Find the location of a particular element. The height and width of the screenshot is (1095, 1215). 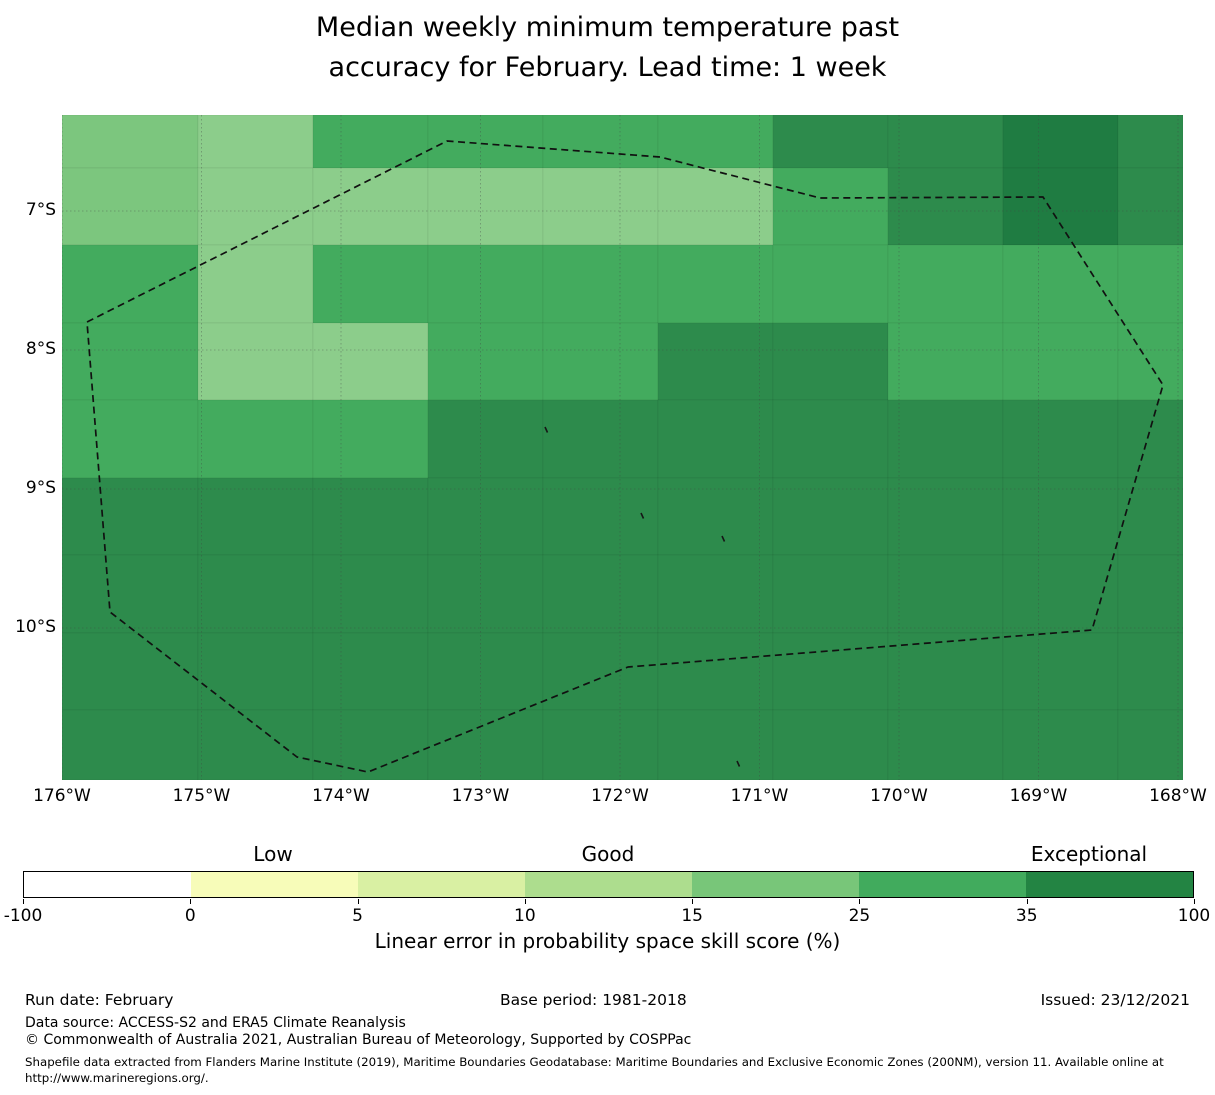

footer-base-period: Base period: 1981-2018 is located at coordinates (593, 1000).